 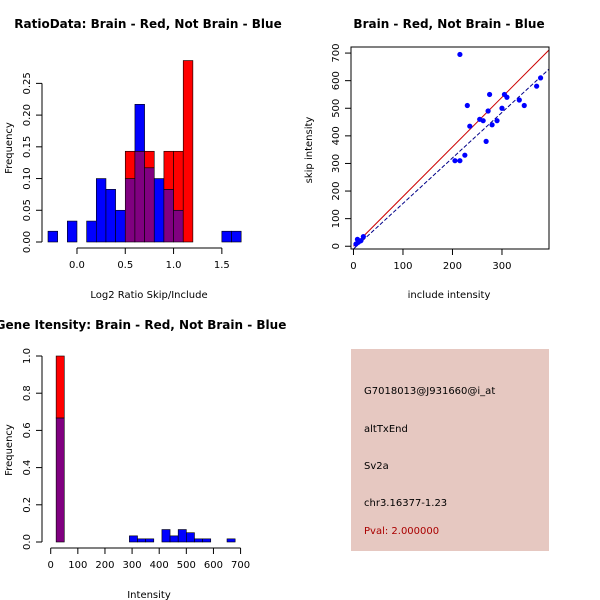 I want to click on chart2-y-axis-label: skip intensity, so click(x=309, y=150).